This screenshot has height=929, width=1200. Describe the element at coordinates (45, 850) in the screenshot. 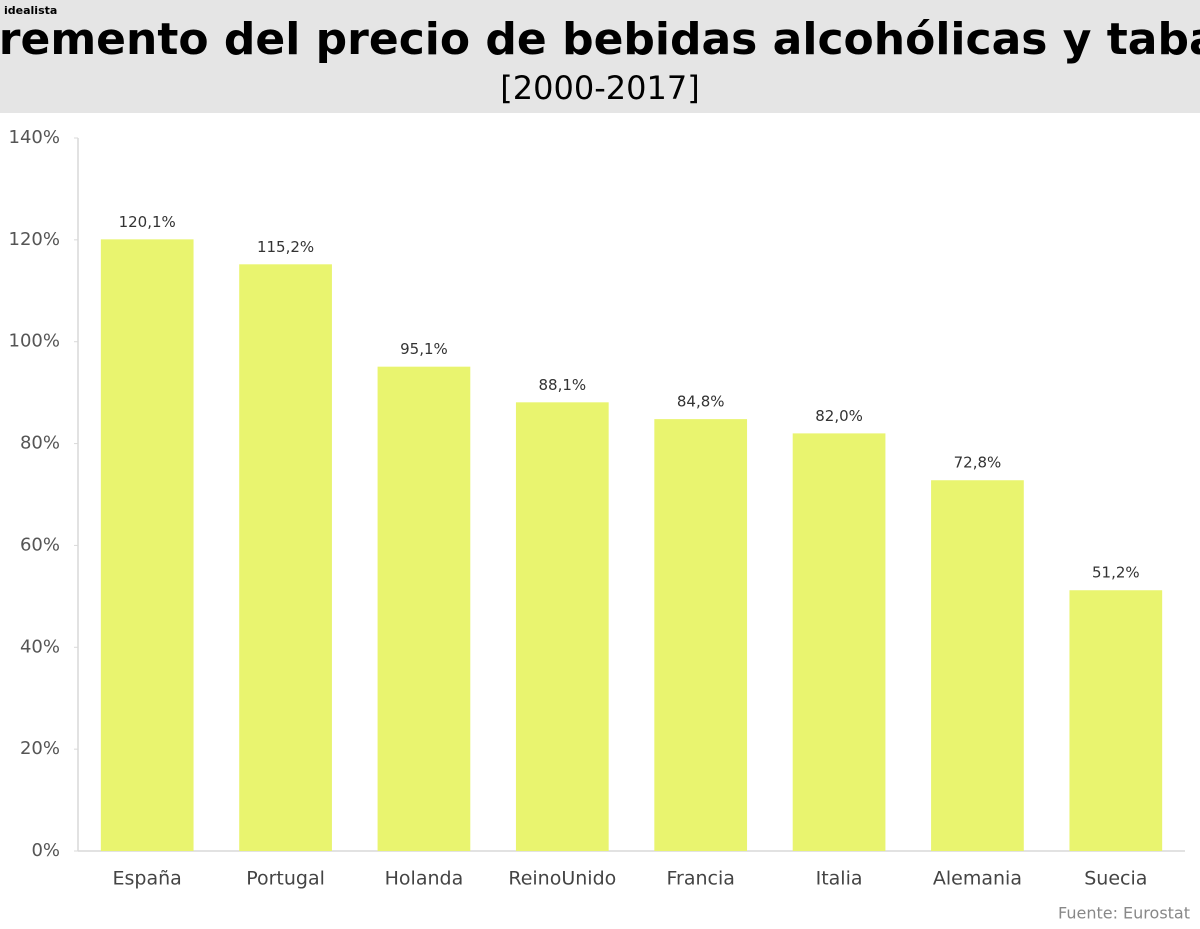

I see `y-tick-label: 0%` at that location.